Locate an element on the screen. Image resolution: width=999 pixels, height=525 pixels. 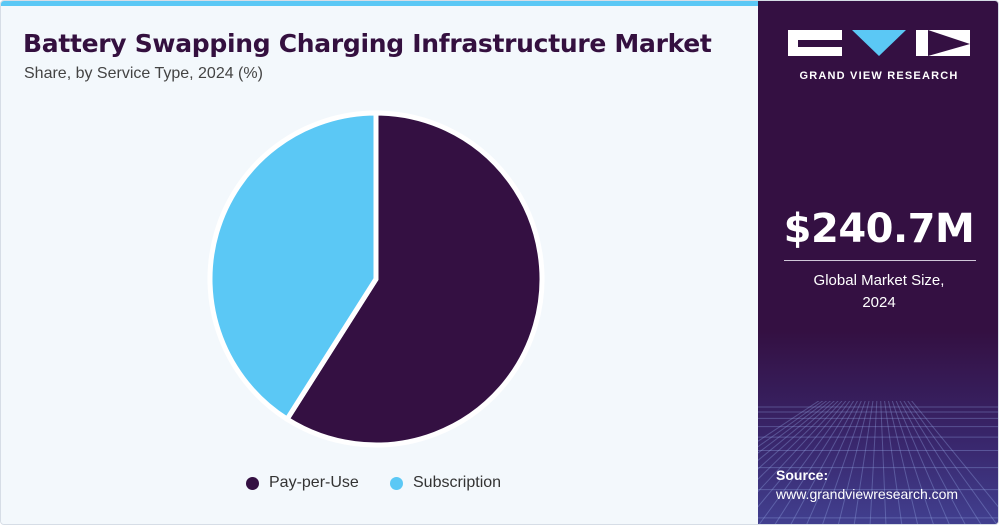
pie-slice-subscription is located at coordinates (293, 266).